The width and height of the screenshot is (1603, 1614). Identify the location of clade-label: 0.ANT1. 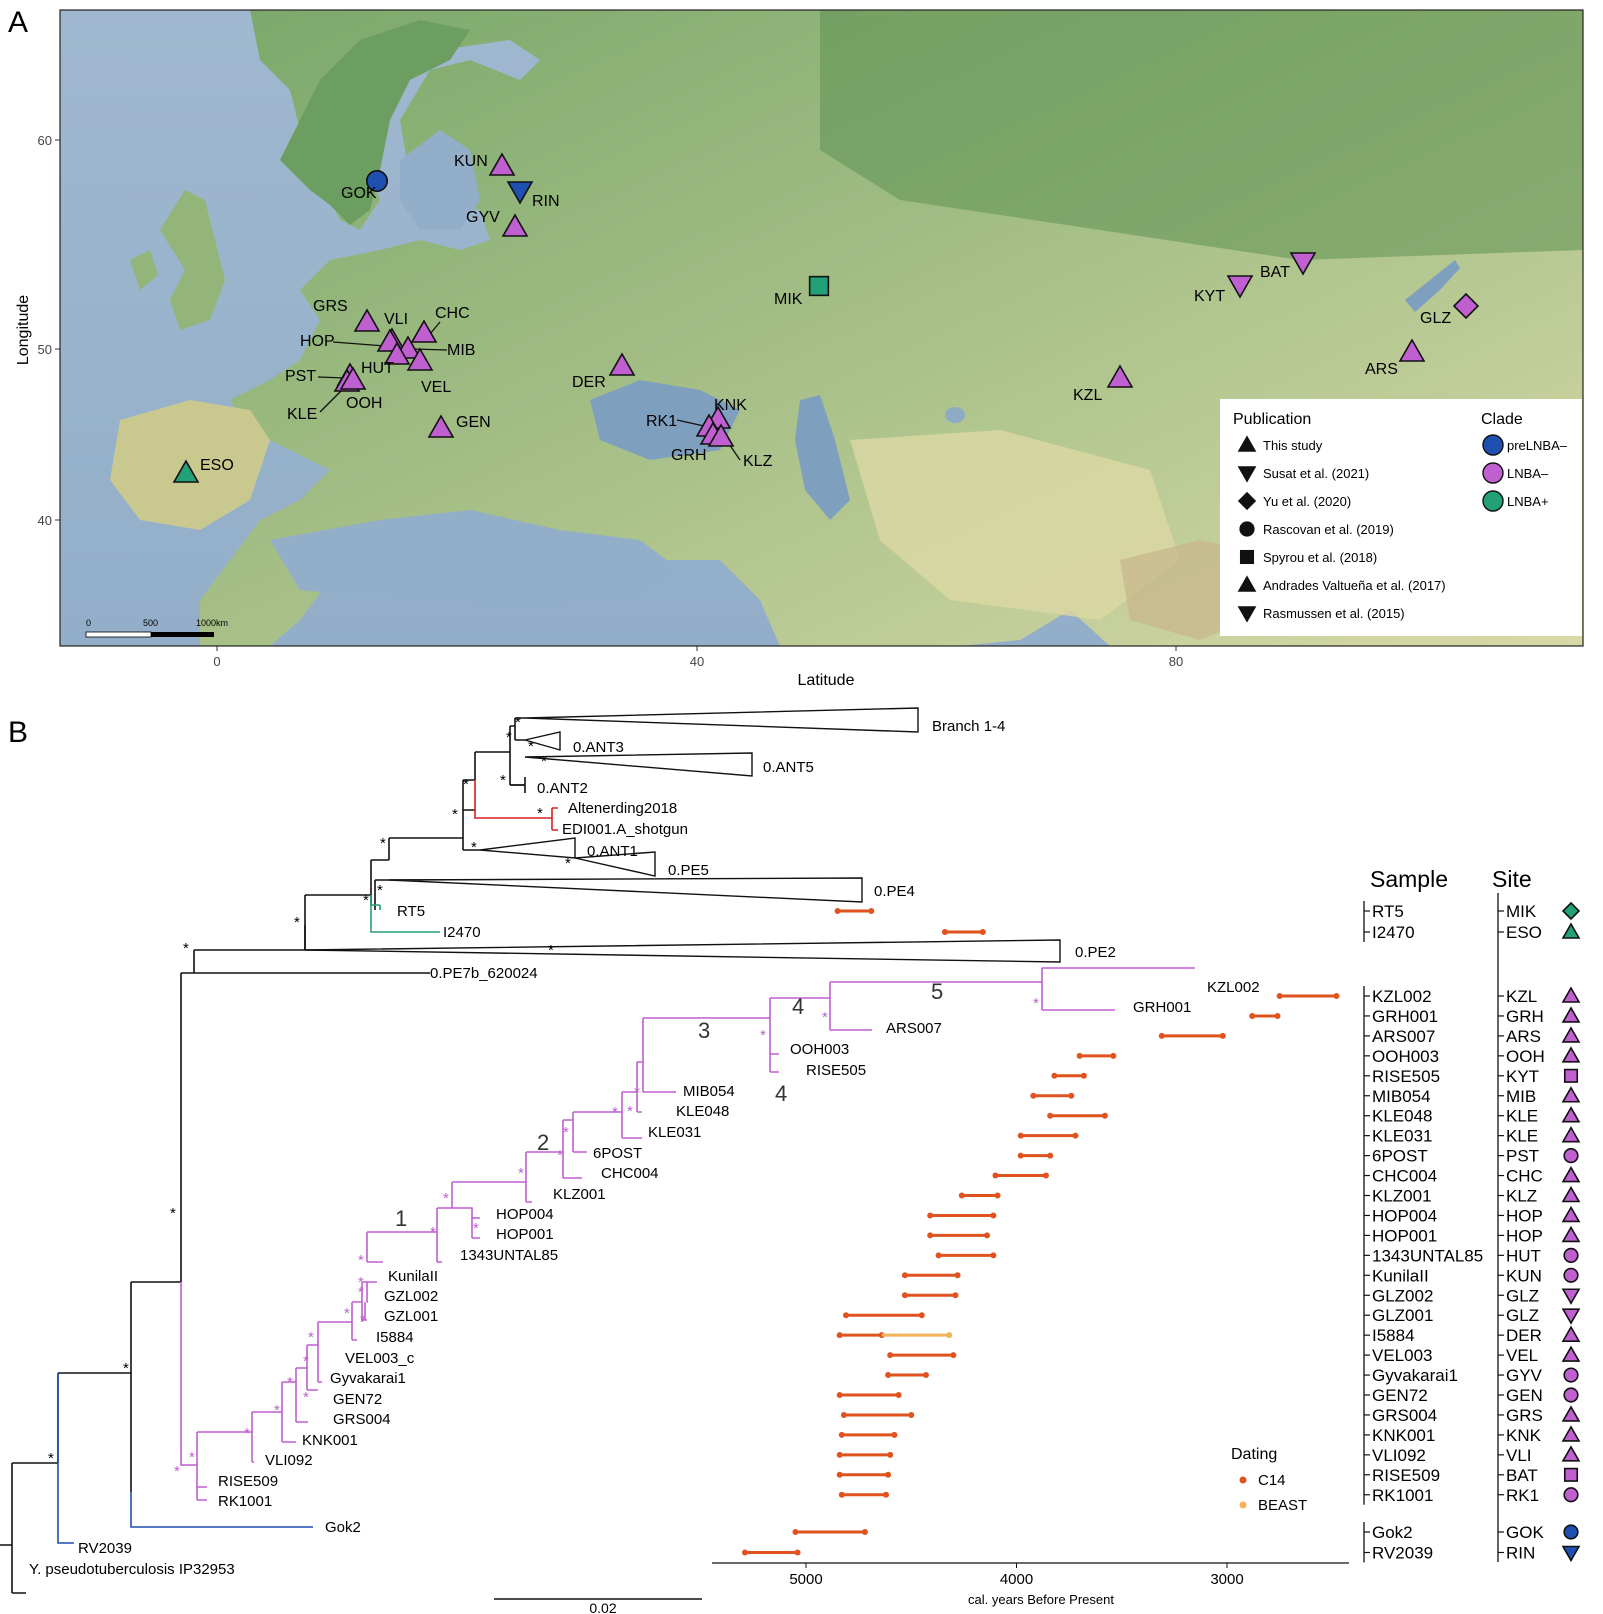
(612, 851).